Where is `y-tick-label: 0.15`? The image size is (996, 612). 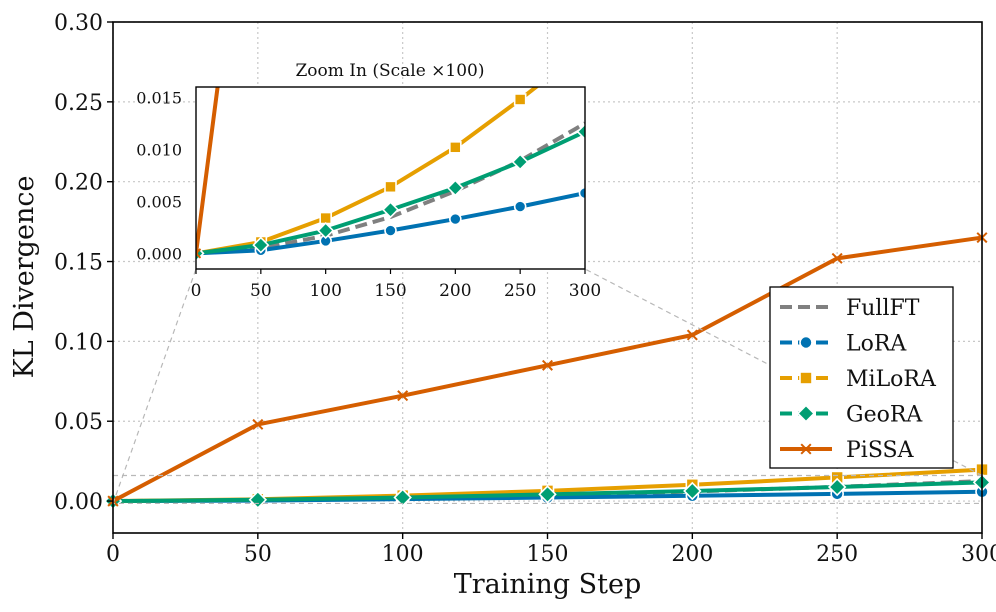 y-tick-label: 0.15 is located at coordinates (78, 263).